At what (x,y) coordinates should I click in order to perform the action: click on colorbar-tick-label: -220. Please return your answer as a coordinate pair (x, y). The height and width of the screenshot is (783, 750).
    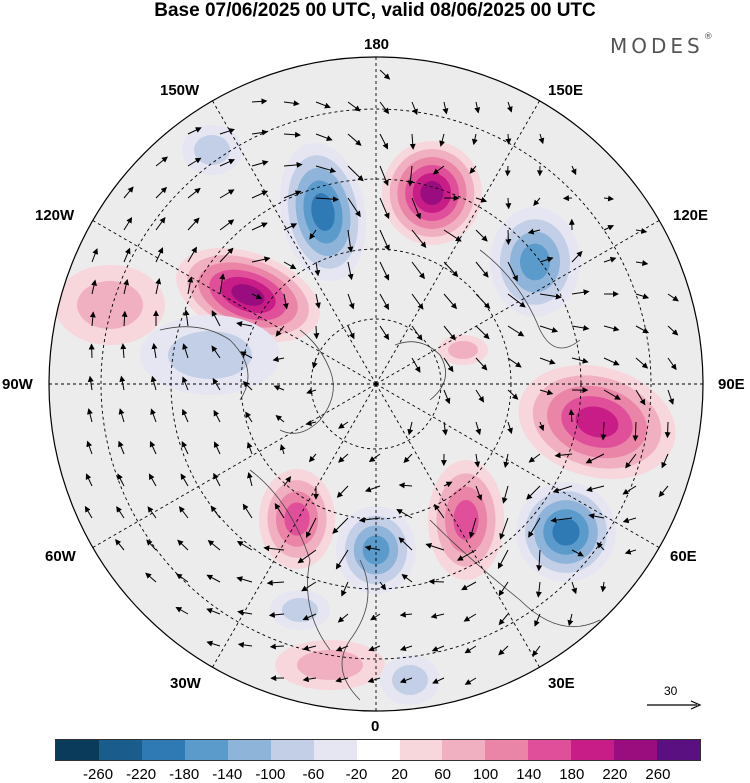
    Looking at the image, I should click on (141, 774).